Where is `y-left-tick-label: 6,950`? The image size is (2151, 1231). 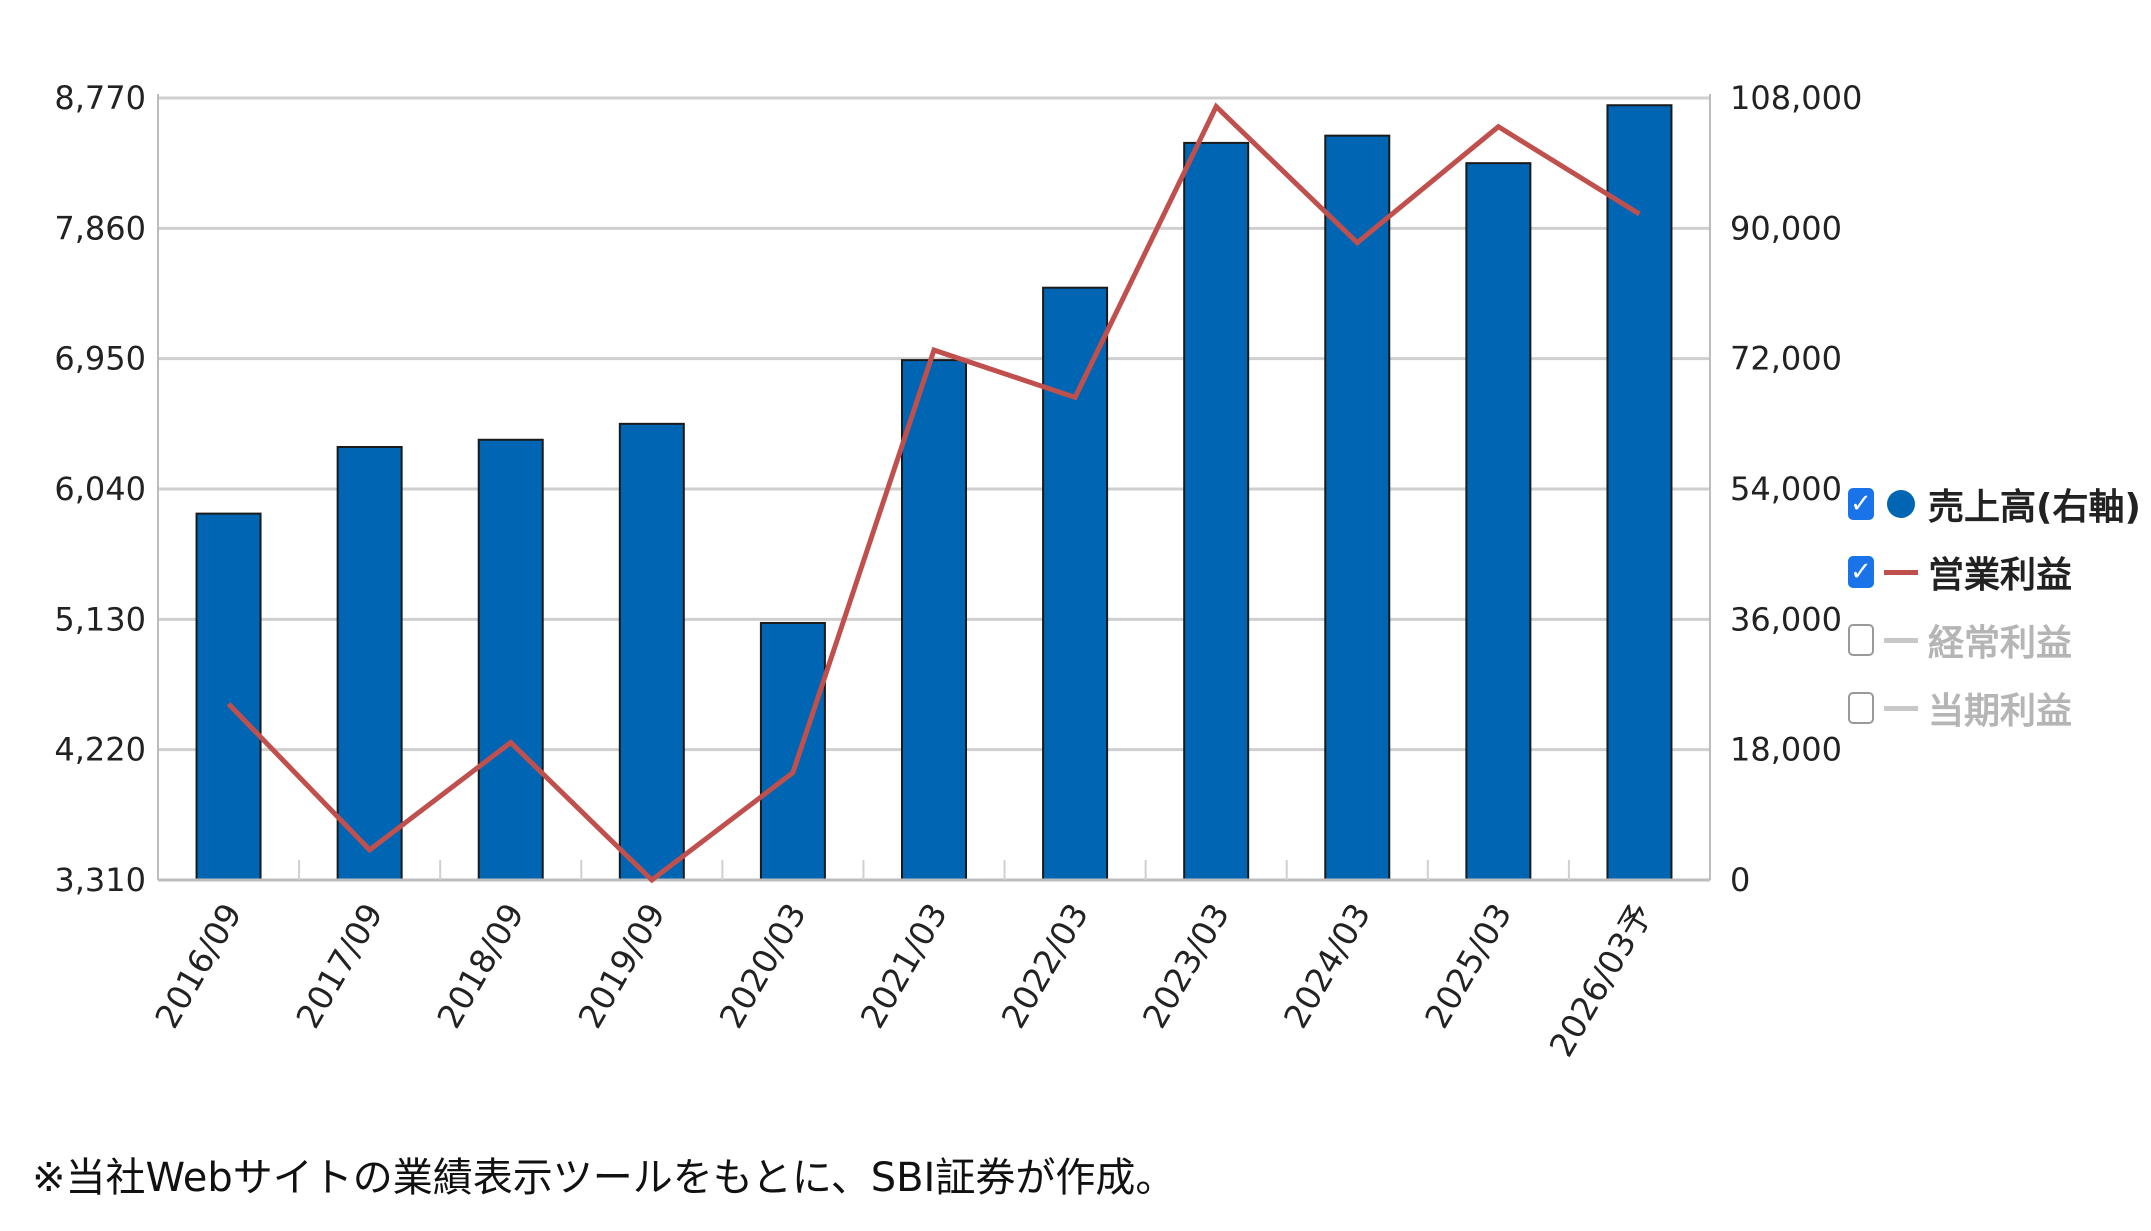 y-left-tick-label: 6,950 is located at coordinates (100, 359).